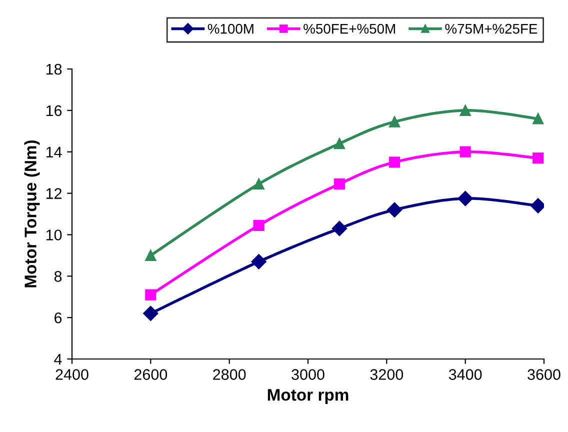 This screenshot has height=432, width=568. What do you see at coordinates (72, 374) in the screenshot?
I see `x-tick-label: 2400` at bounding box center [72, 374].